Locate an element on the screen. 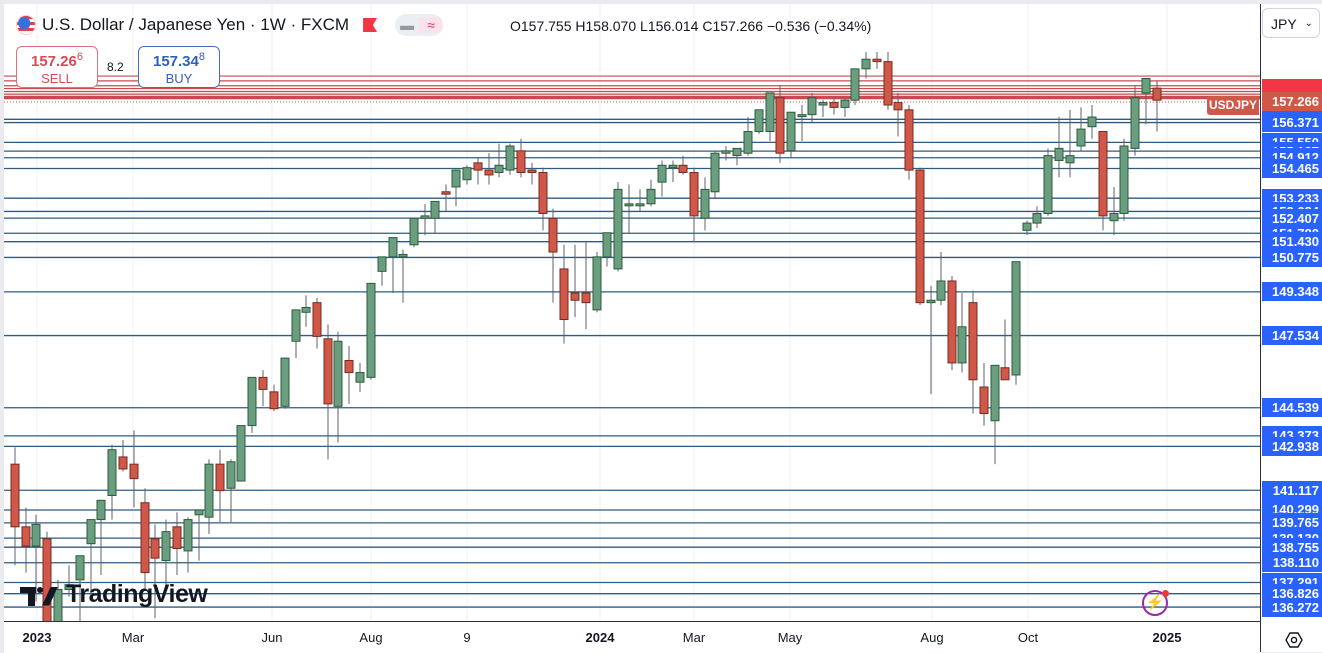 Image resolution: width=1322 pixels, height=653 pixels. symbol-tag: USDJPY is located at coordinates (1233, 105).